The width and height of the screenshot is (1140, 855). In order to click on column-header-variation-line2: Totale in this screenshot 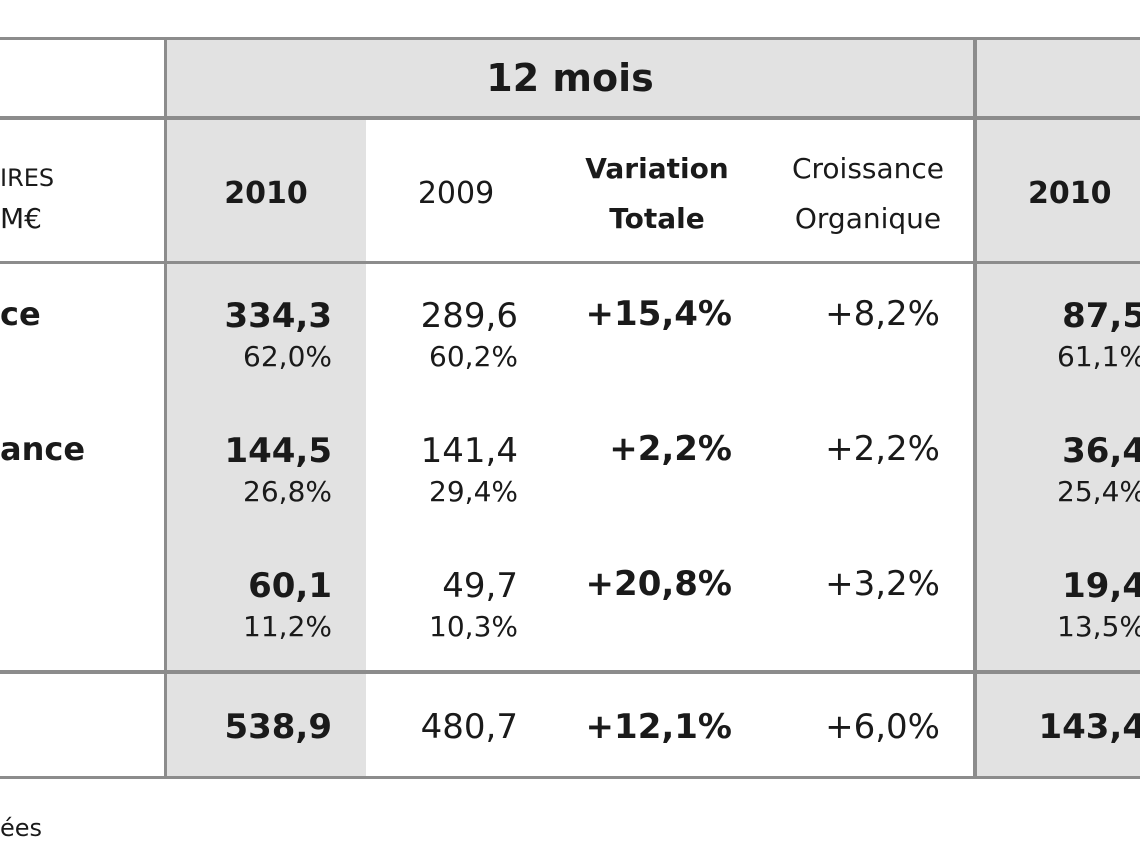, I will do `click(657, 218)`.